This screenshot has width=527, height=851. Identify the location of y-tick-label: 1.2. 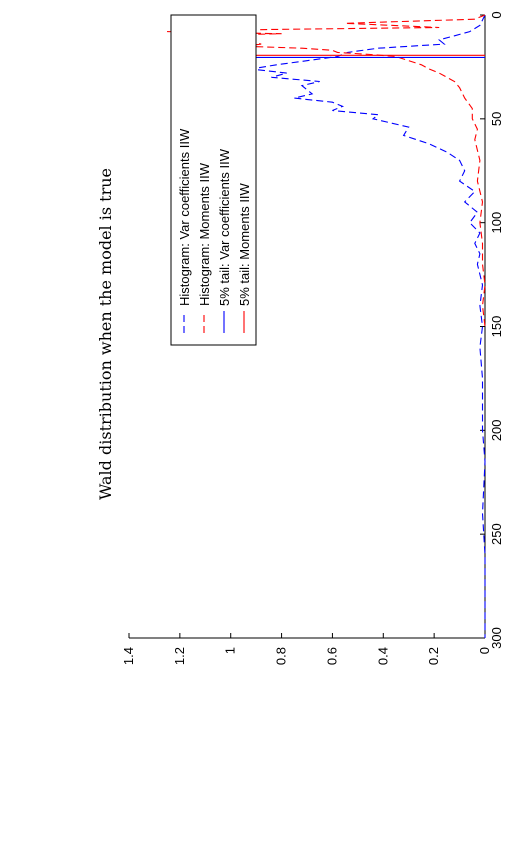
(179, 656).